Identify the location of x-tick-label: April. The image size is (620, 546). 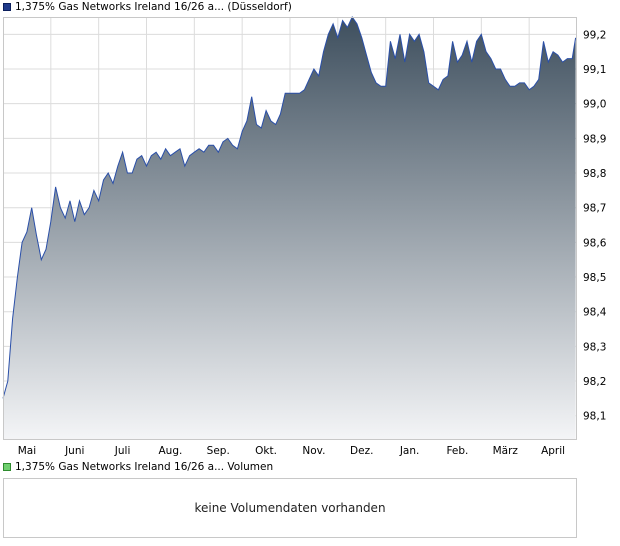
(553, 451).